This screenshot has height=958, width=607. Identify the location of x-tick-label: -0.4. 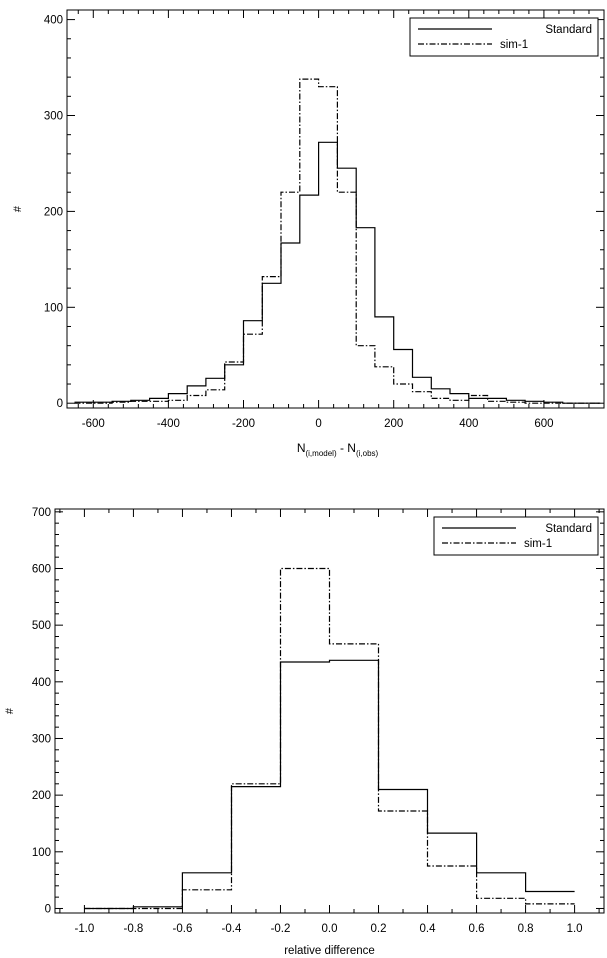
(232, 929).